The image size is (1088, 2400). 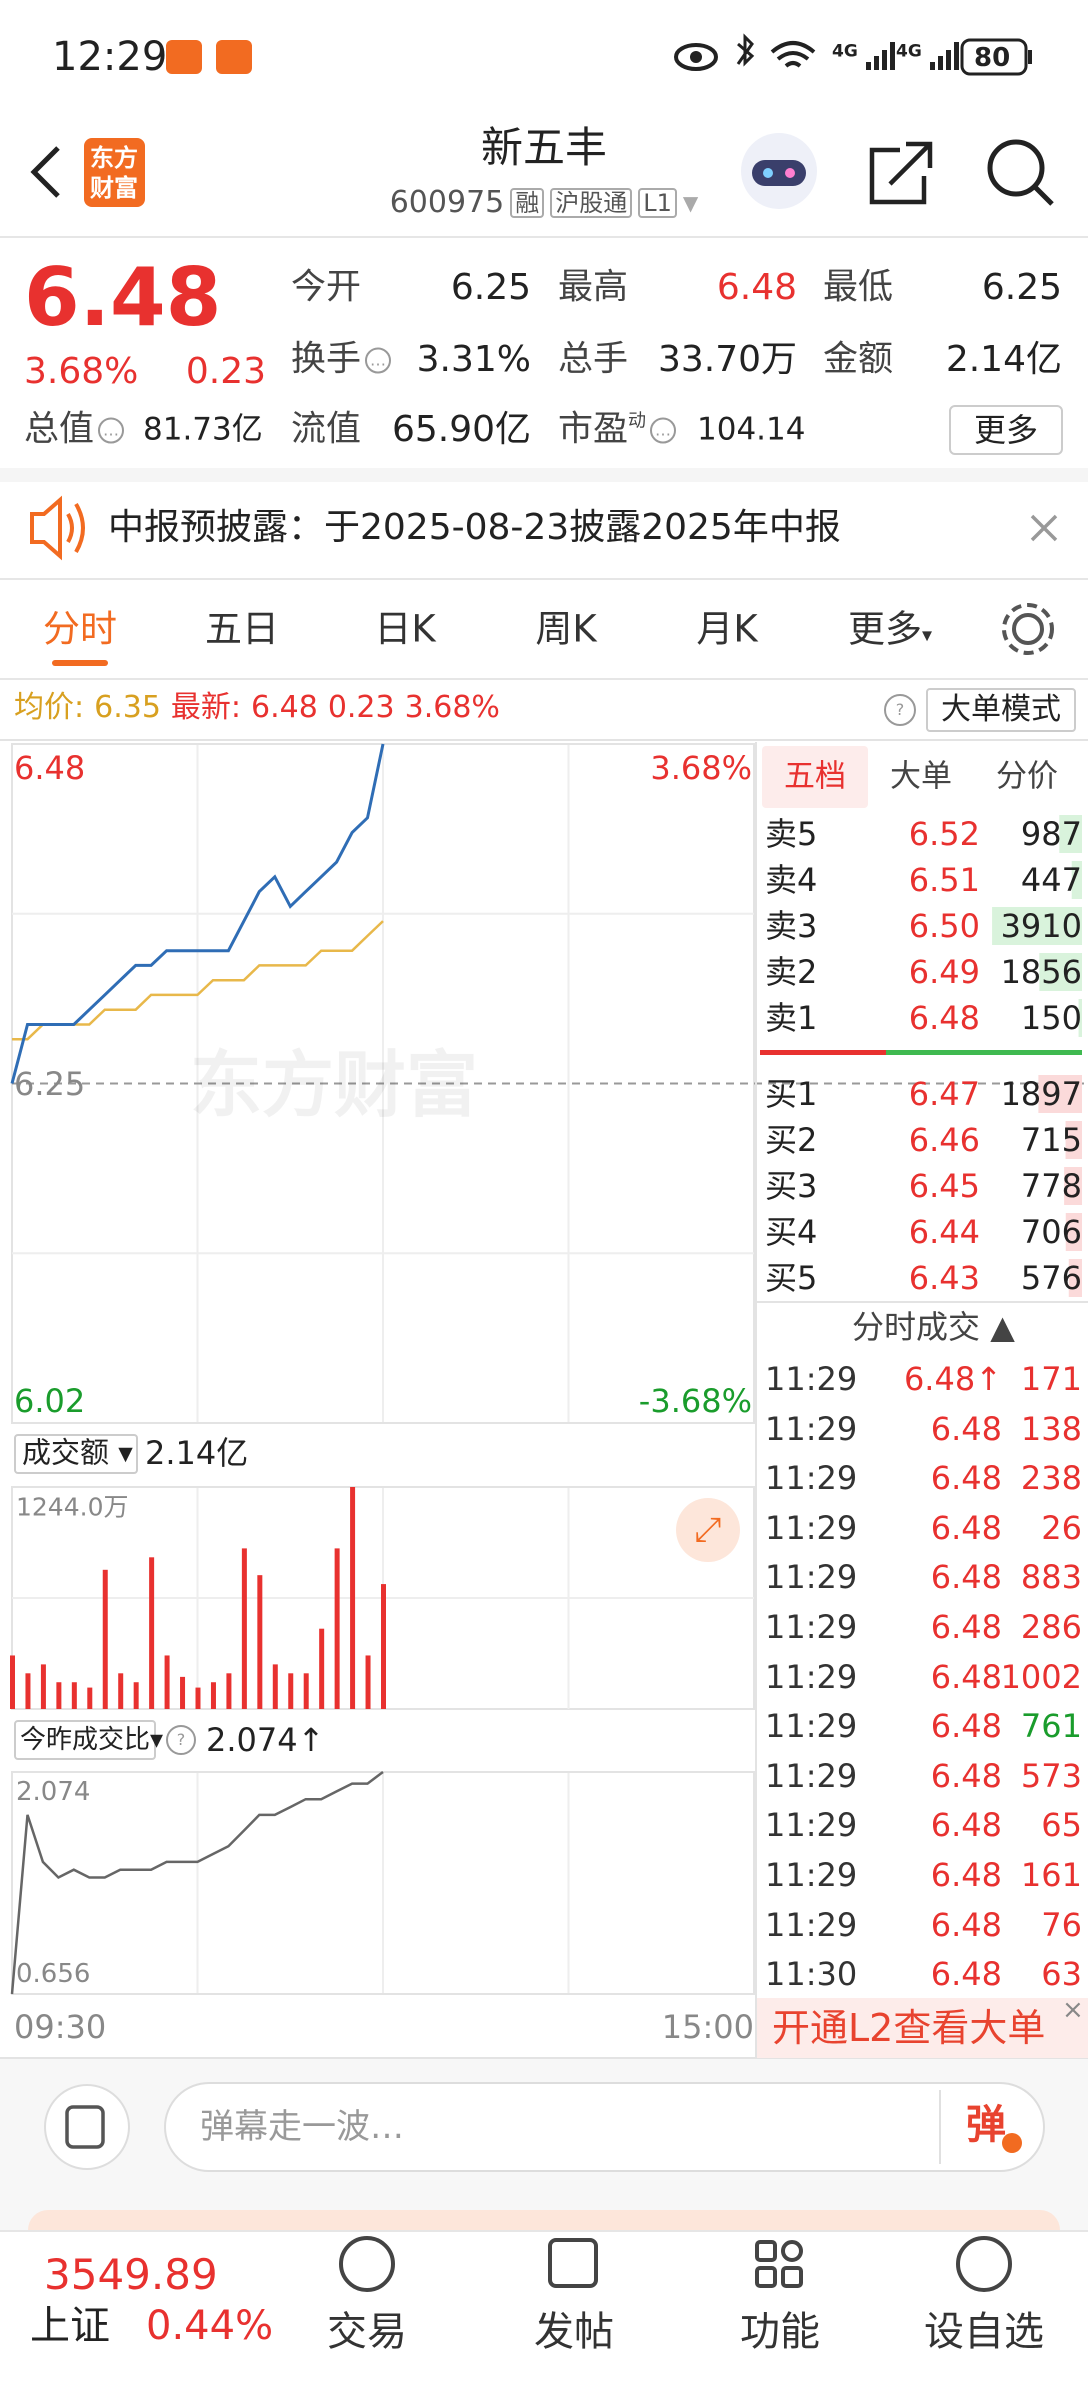 I want to click on close-icon, so click(x=1044, y=528).